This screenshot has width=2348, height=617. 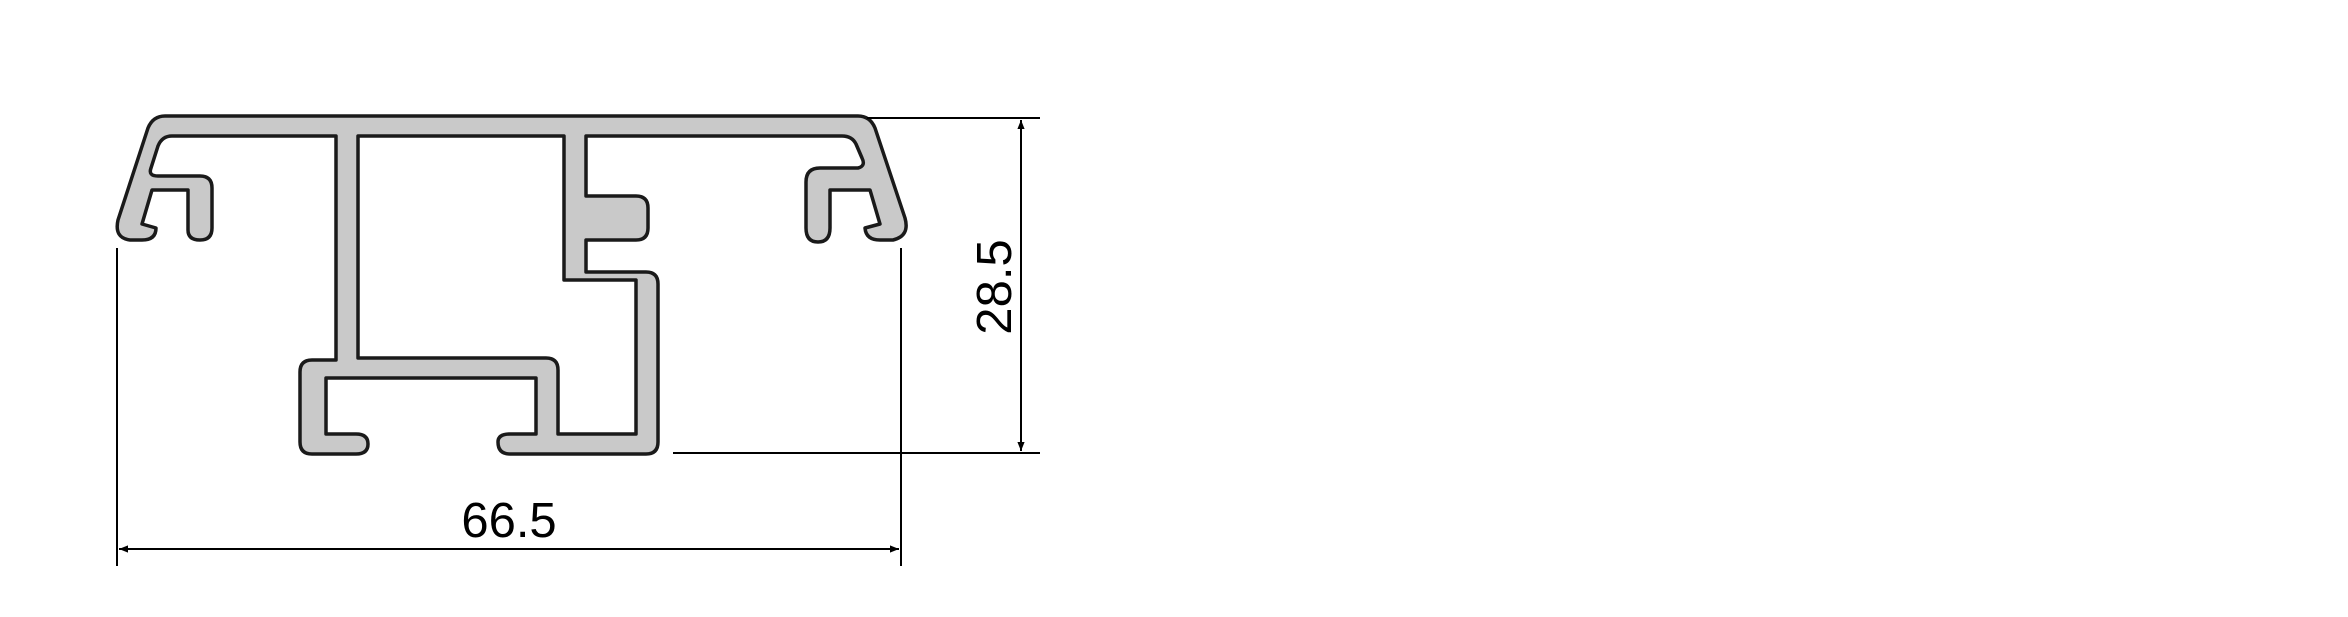 What do you see at coordinates (995, 286) in the screenshot?
I see `height-dimension-label: 28.5` at bounding box center [995, 286].